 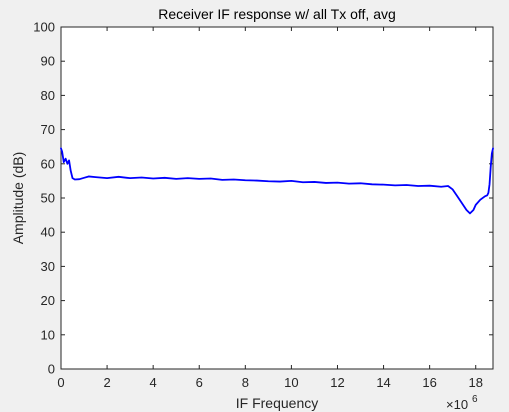 What do you see at coordinates (48, 334) in the screenshot?
I see `y-tick-label: 10` at bounding box center [48, 334].